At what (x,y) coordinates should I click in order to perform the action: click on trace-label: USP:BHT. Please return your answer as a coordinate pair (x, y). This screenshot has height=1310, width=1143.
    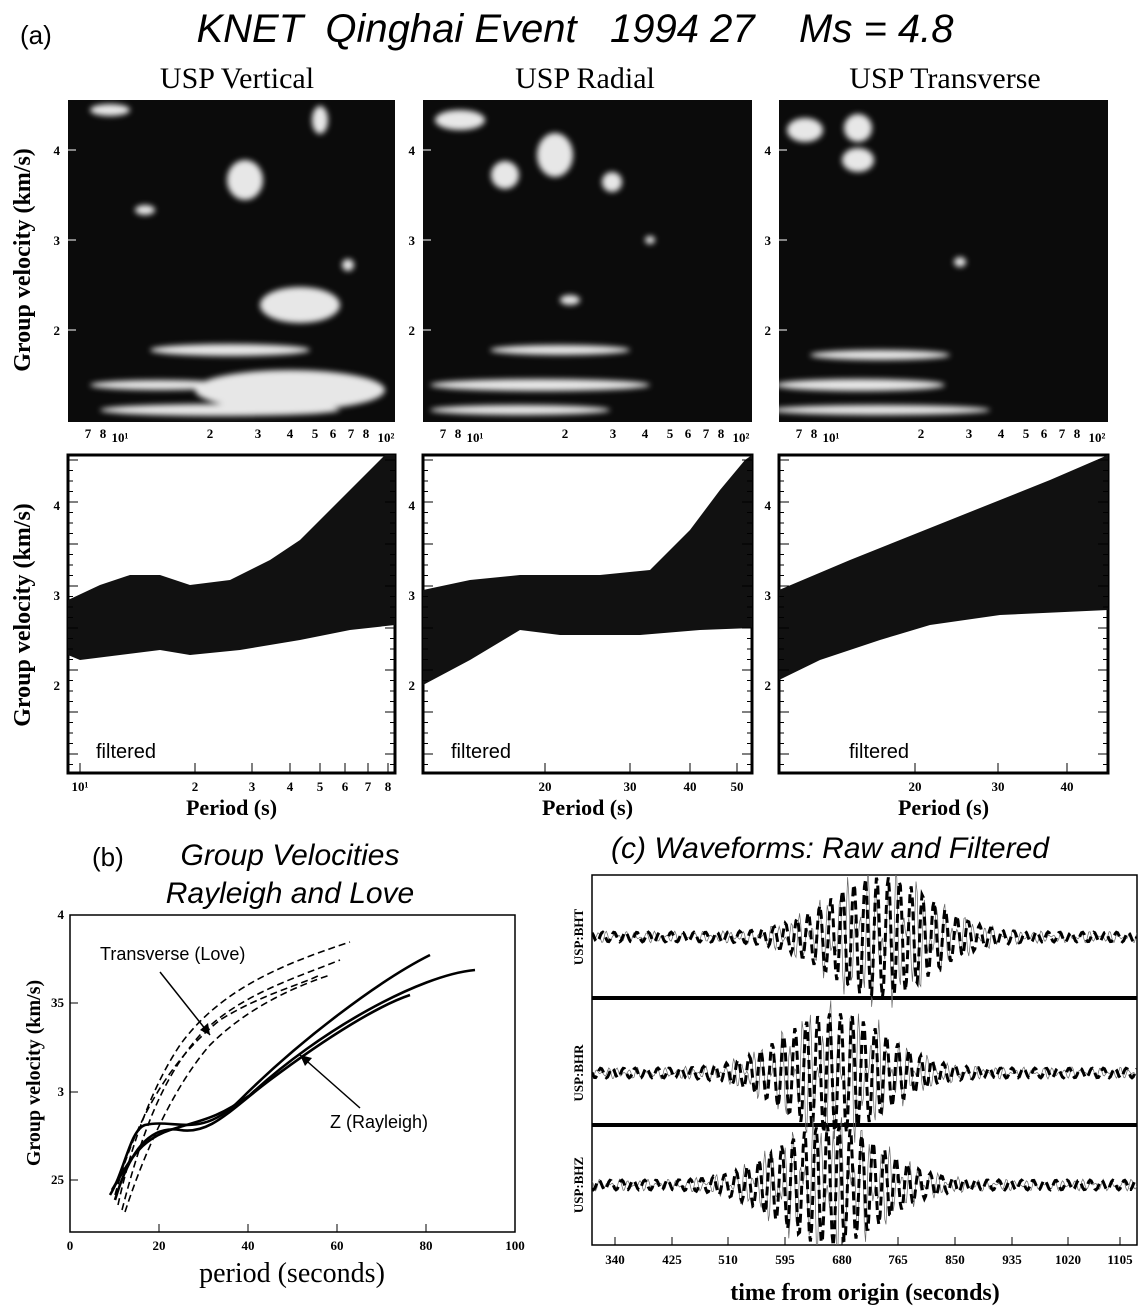
    Looking at the image, I should click on (578, 937).